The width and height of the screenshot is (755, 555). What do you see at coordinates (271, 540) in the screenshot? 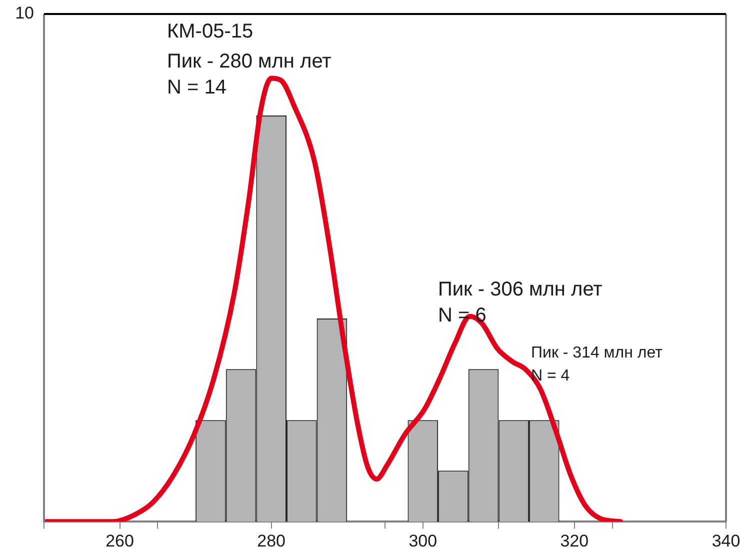
I see `x-tick-label: 280` at bounding box center [271, 540].